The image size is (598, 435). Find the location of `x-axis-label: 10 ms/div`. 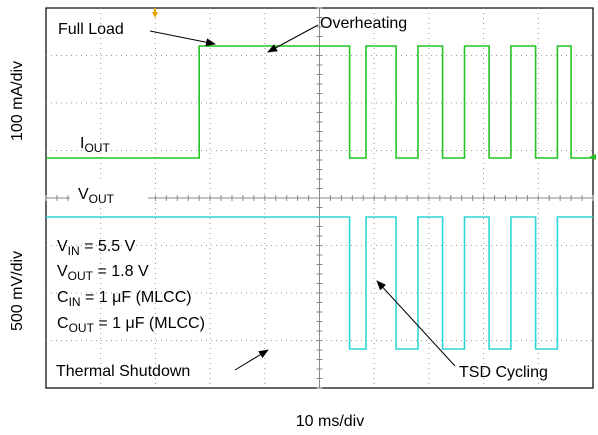

x-axis-label: 10 ms/div is located at coordinates (330, 421).